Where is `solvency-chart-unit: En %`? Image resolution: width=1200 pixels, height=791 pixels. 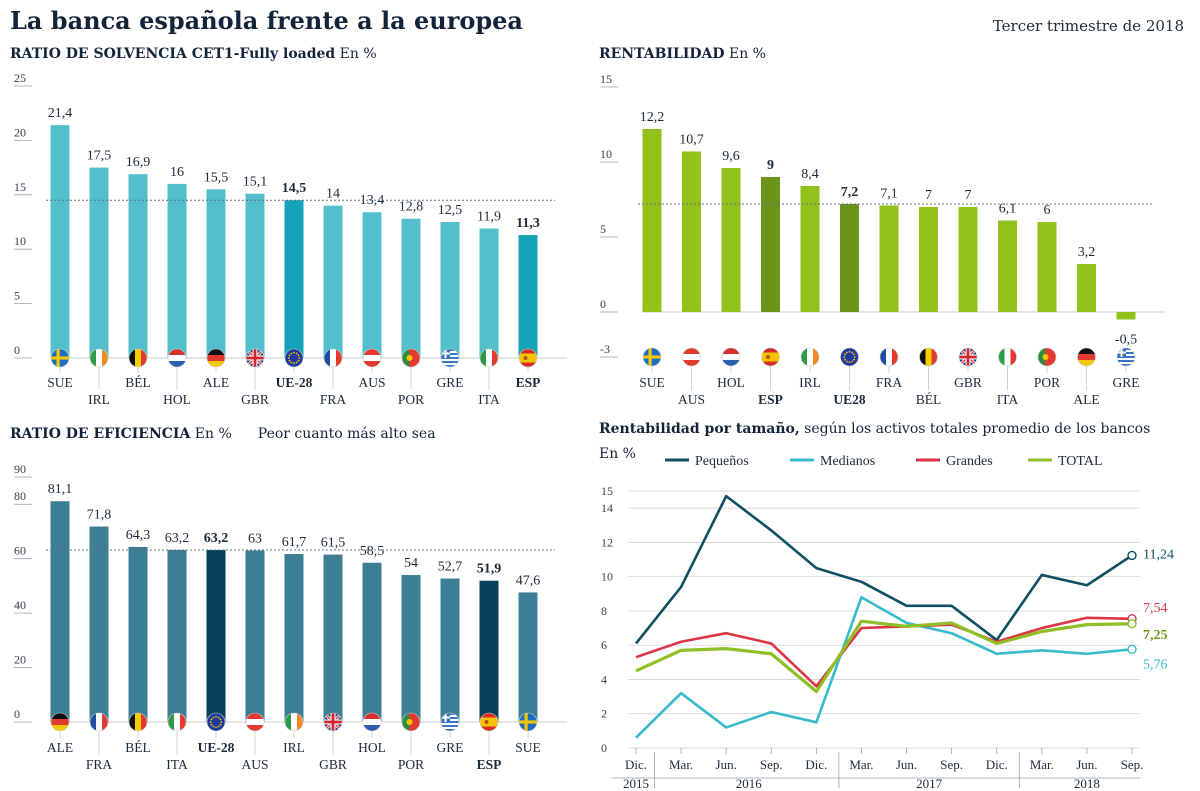
solvency-chart-unit: En % is located at coordinates (358, 54).